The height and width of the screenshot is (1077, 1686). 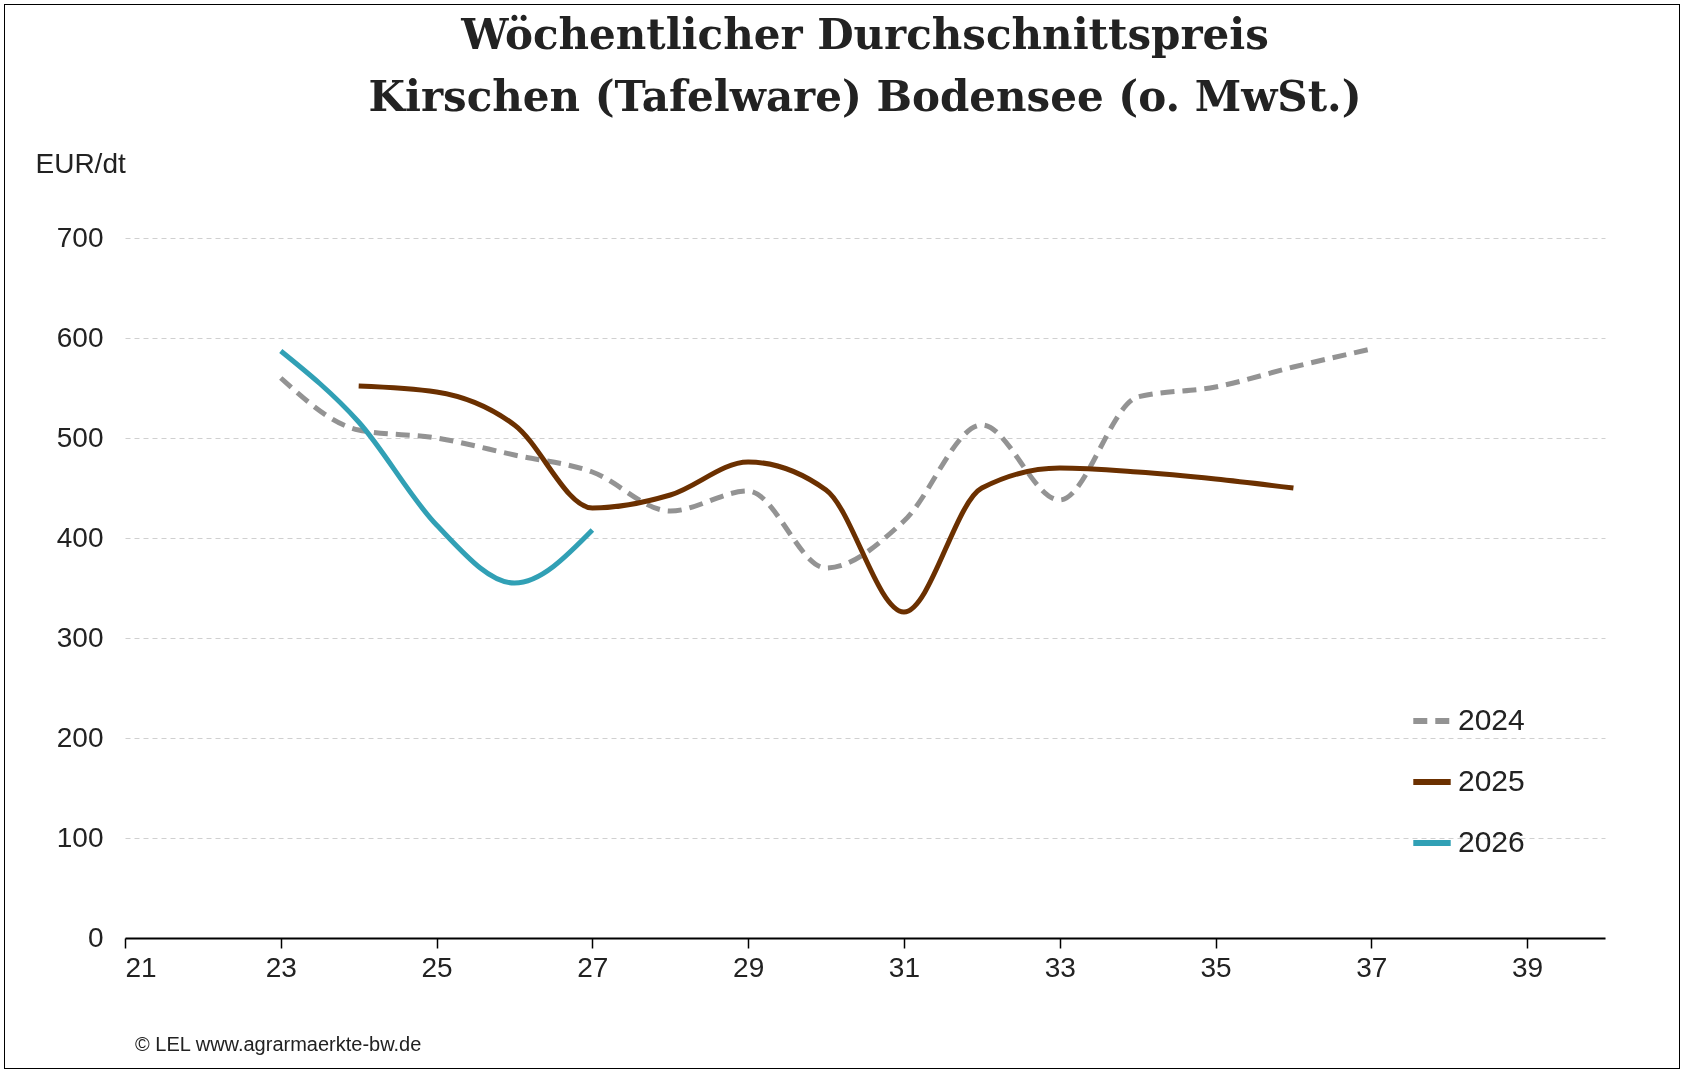 What do you see at coordinates (80, 163) in the screenshot?
I see `y-axis-title: EUR/dt` at bounding box center [80, 163].